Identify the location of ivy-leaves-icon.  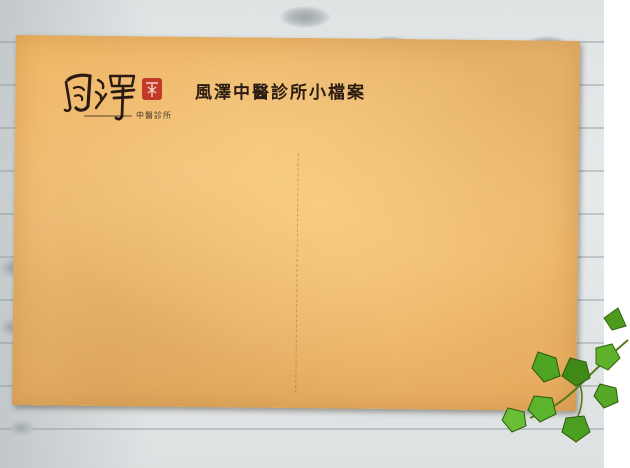
(565, 375).